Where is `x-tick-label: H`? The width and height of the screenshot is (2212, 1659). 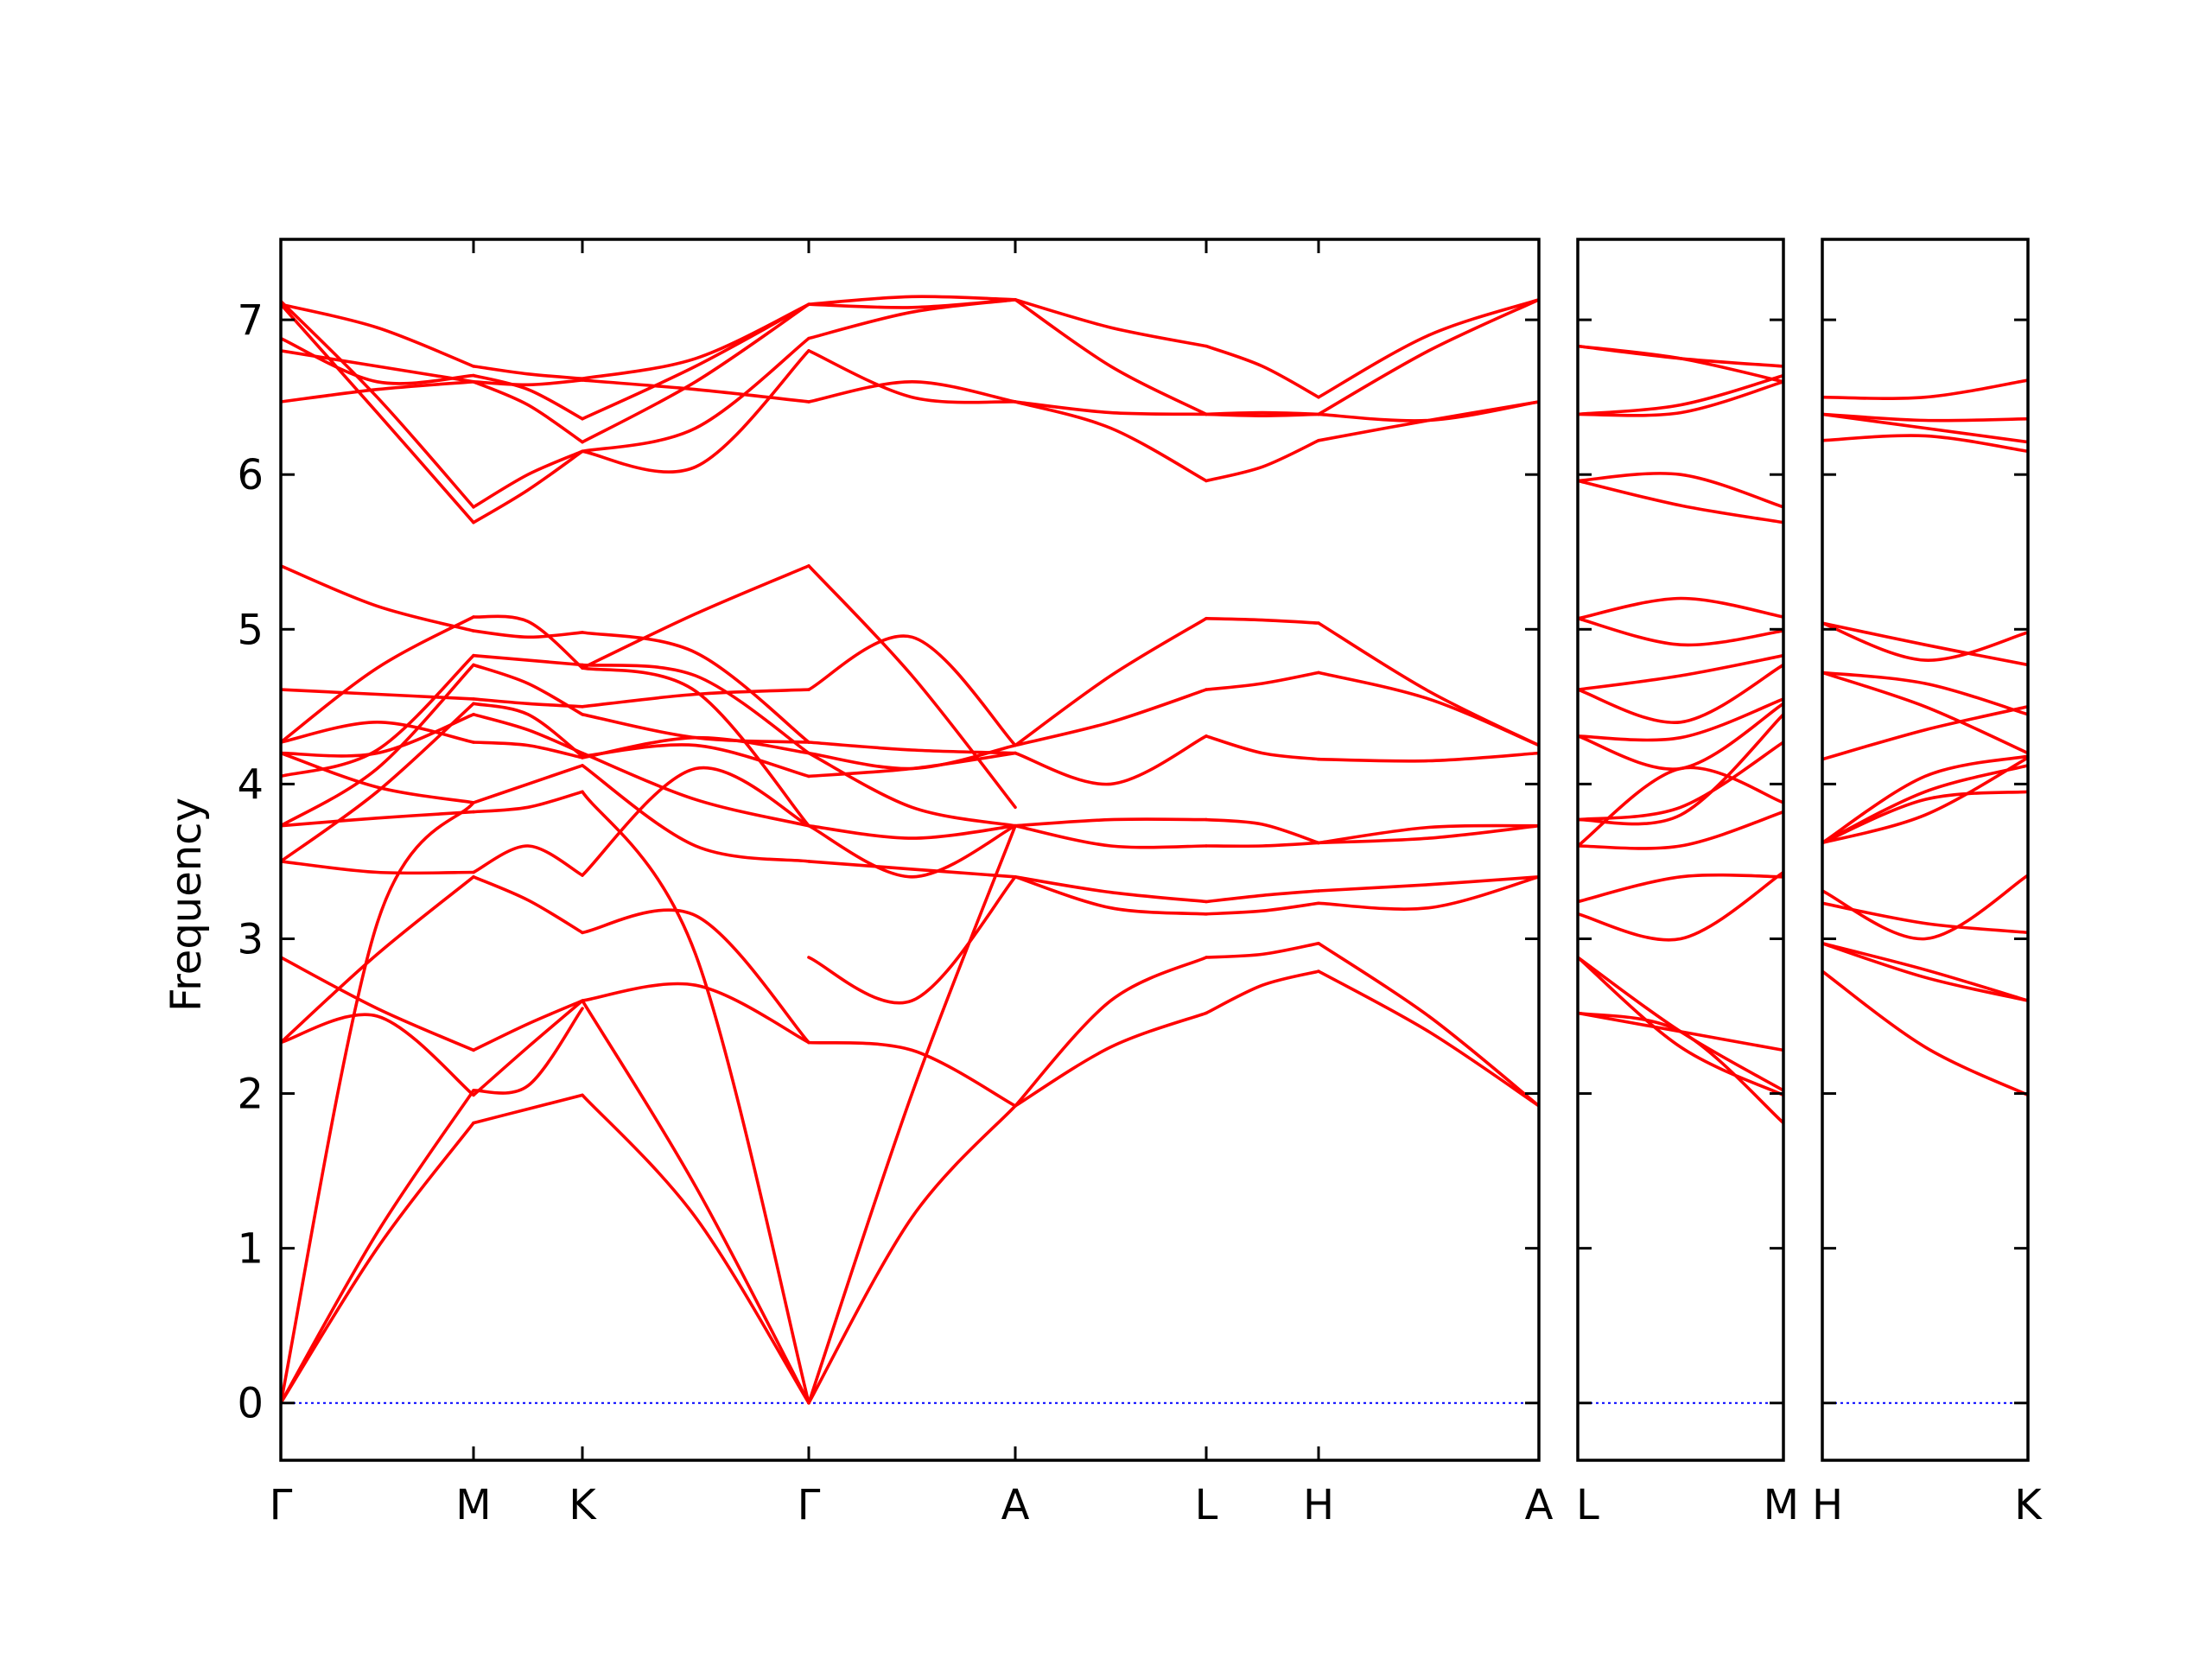 x-tick-label: H is located at coordinates (1827, 1505).